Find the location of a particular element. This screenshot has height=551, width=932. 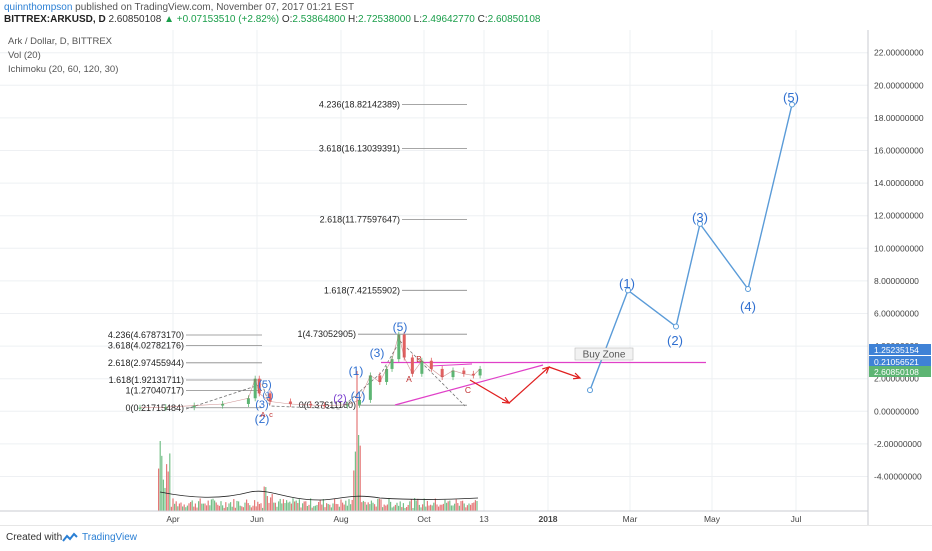

author-link: quinnthompson is located at coordinates (38, 7).